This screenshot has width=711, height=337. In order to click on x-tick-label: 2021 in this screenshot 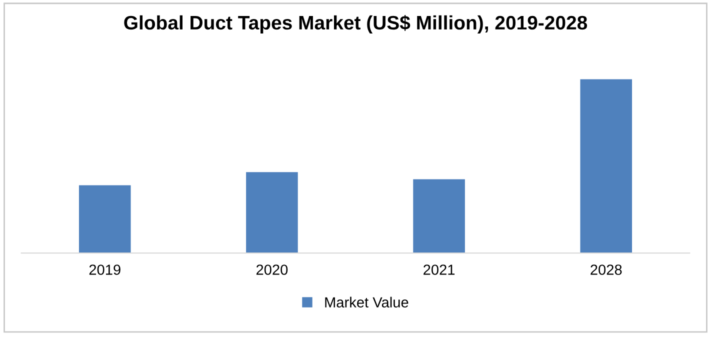, I will do `click(439, 269)`.